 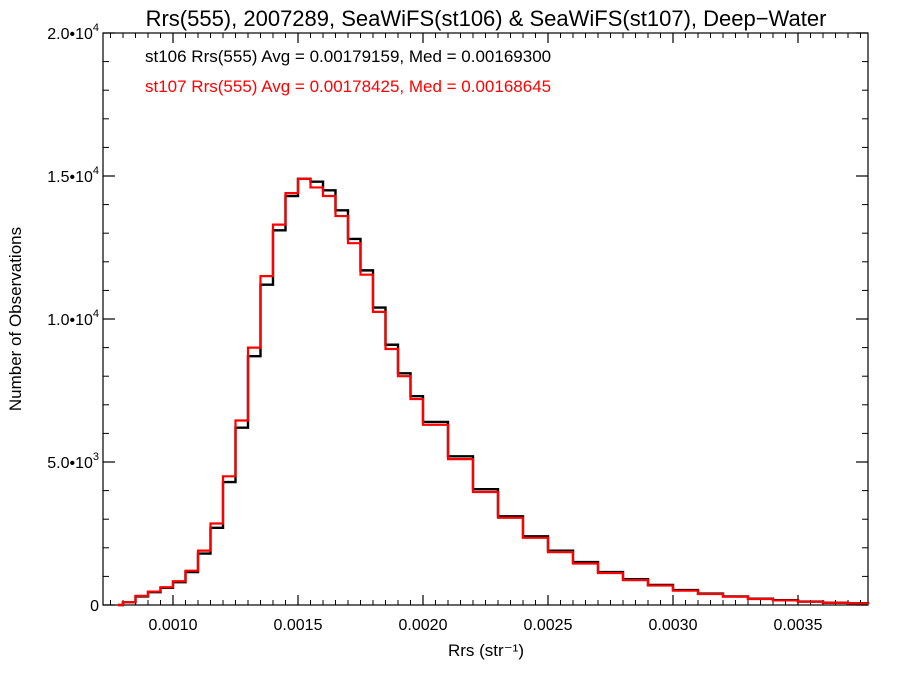 What do you see at coordinates (73, 175) in the screenshot?
I see `y-tick-label: 1.5•104` at bounding box center [73, 175].